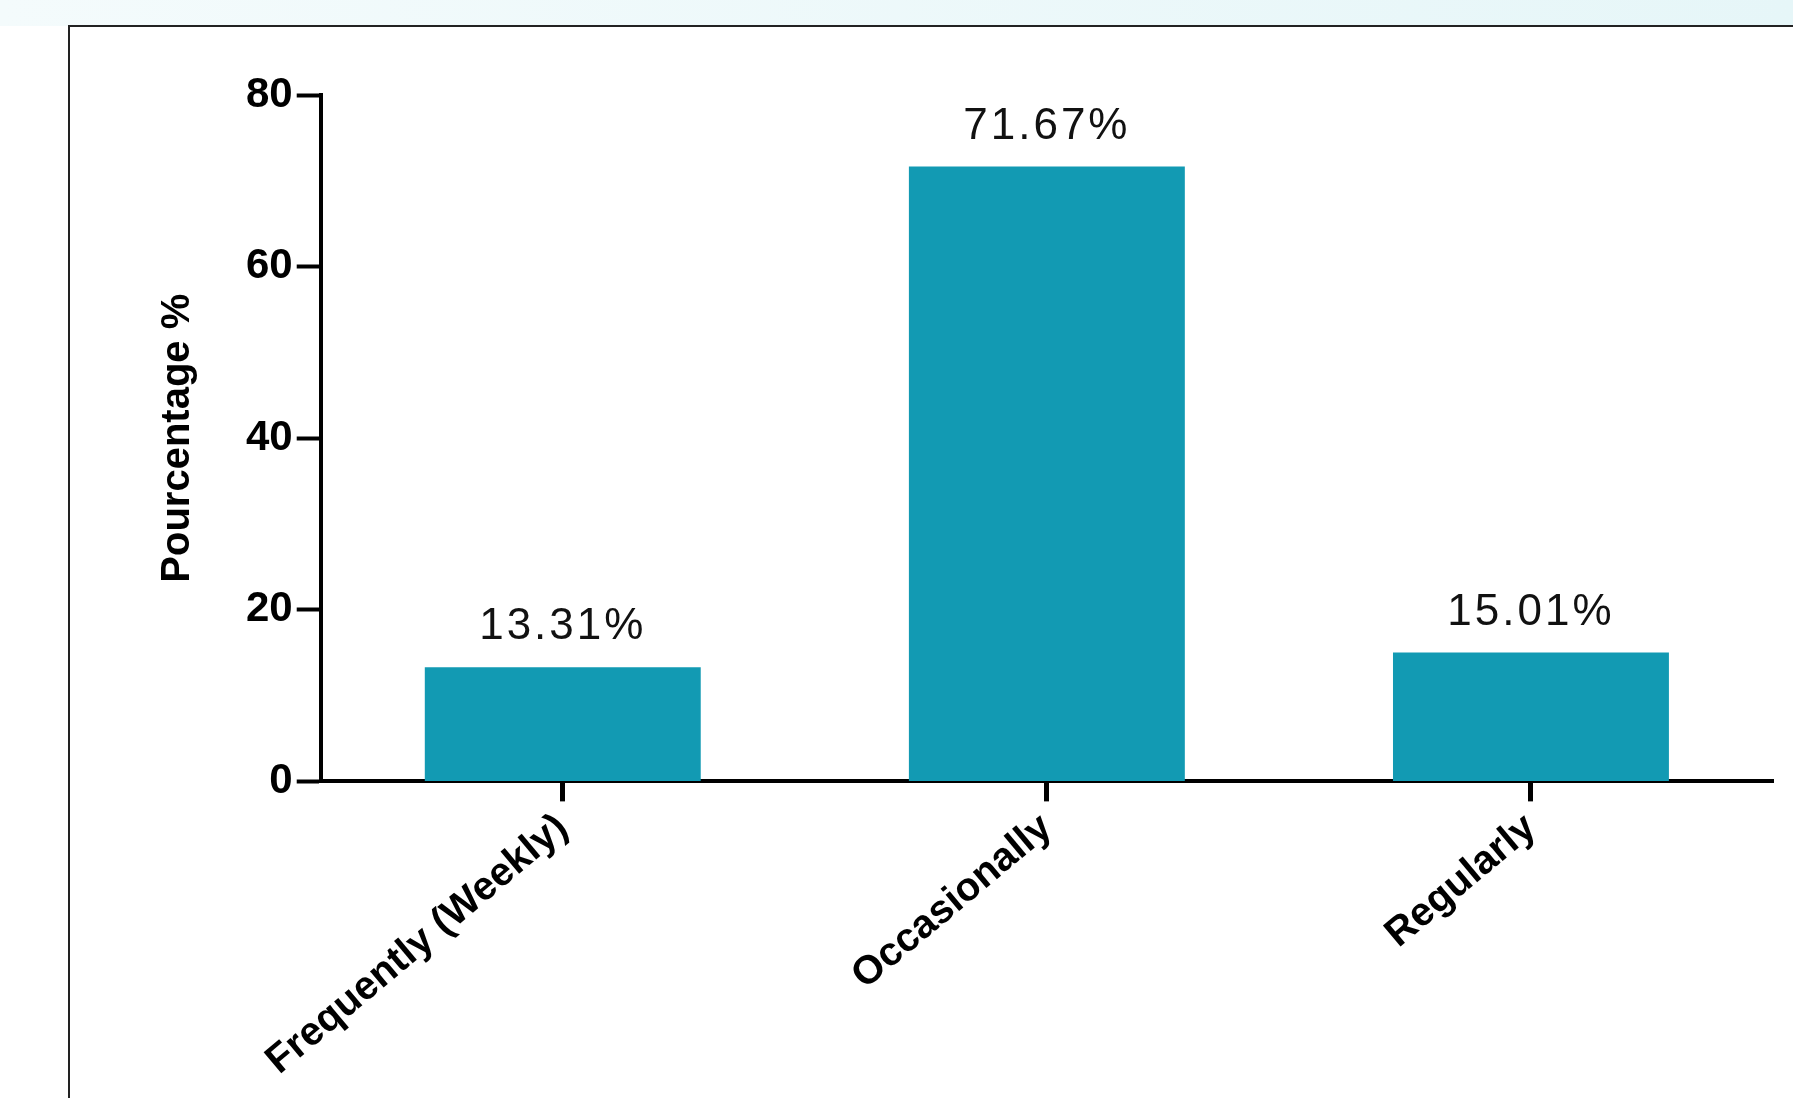 The image size is (1793, 1098). I want to click on data-label: 71.67%, so click(1047, 123).